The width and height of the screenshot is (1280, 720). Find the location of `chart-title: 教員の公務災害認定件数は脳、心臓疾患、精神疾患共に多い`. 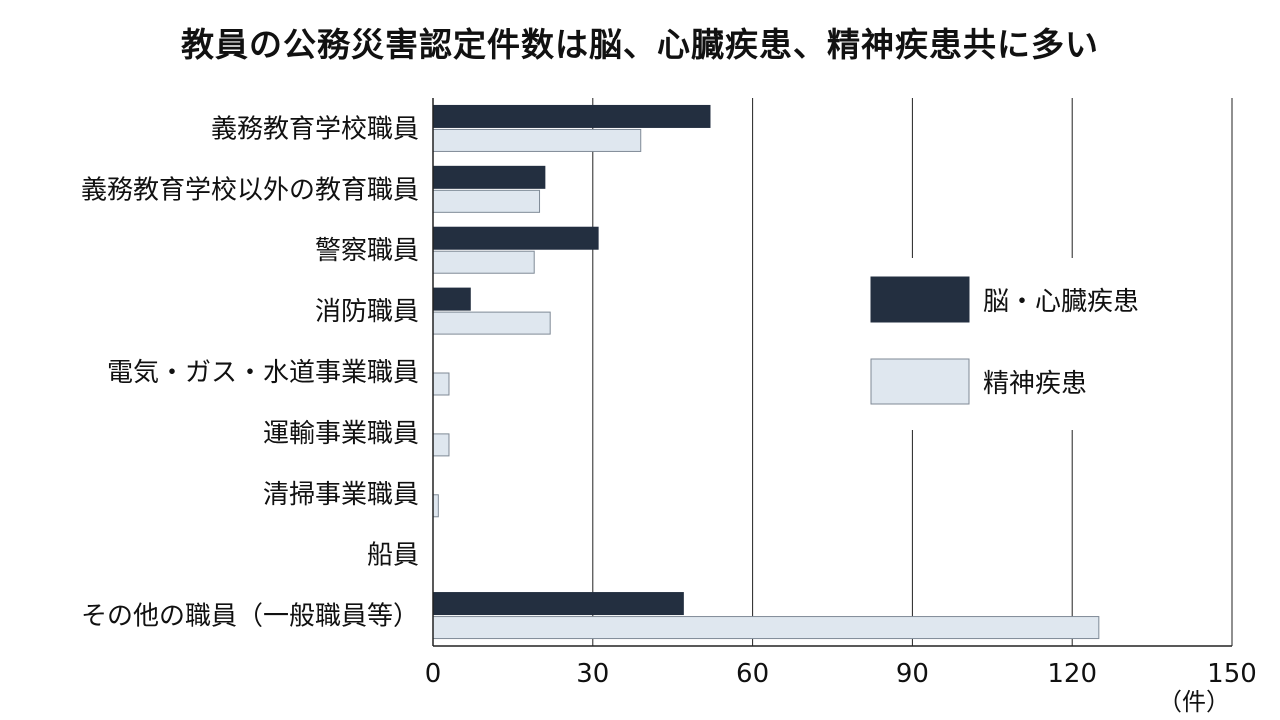

chart-title: 教員の公務災害認定件数は脳、心臓疾患、精神疾患共に多い is located at coordinates (640, 44).